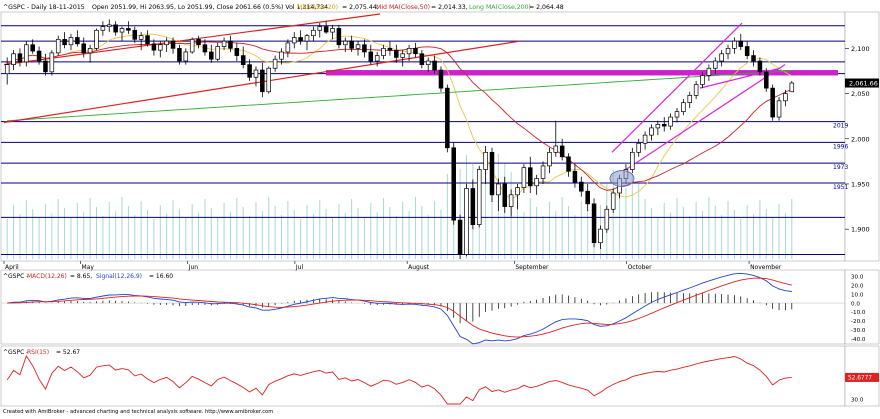 Image resolution: width=880 pixels, height=419 pixels. What do you see at coordinates (860, 230) in the screenshot?
I see `price-tick-label: 1,900` at bounding box center [860, 230].